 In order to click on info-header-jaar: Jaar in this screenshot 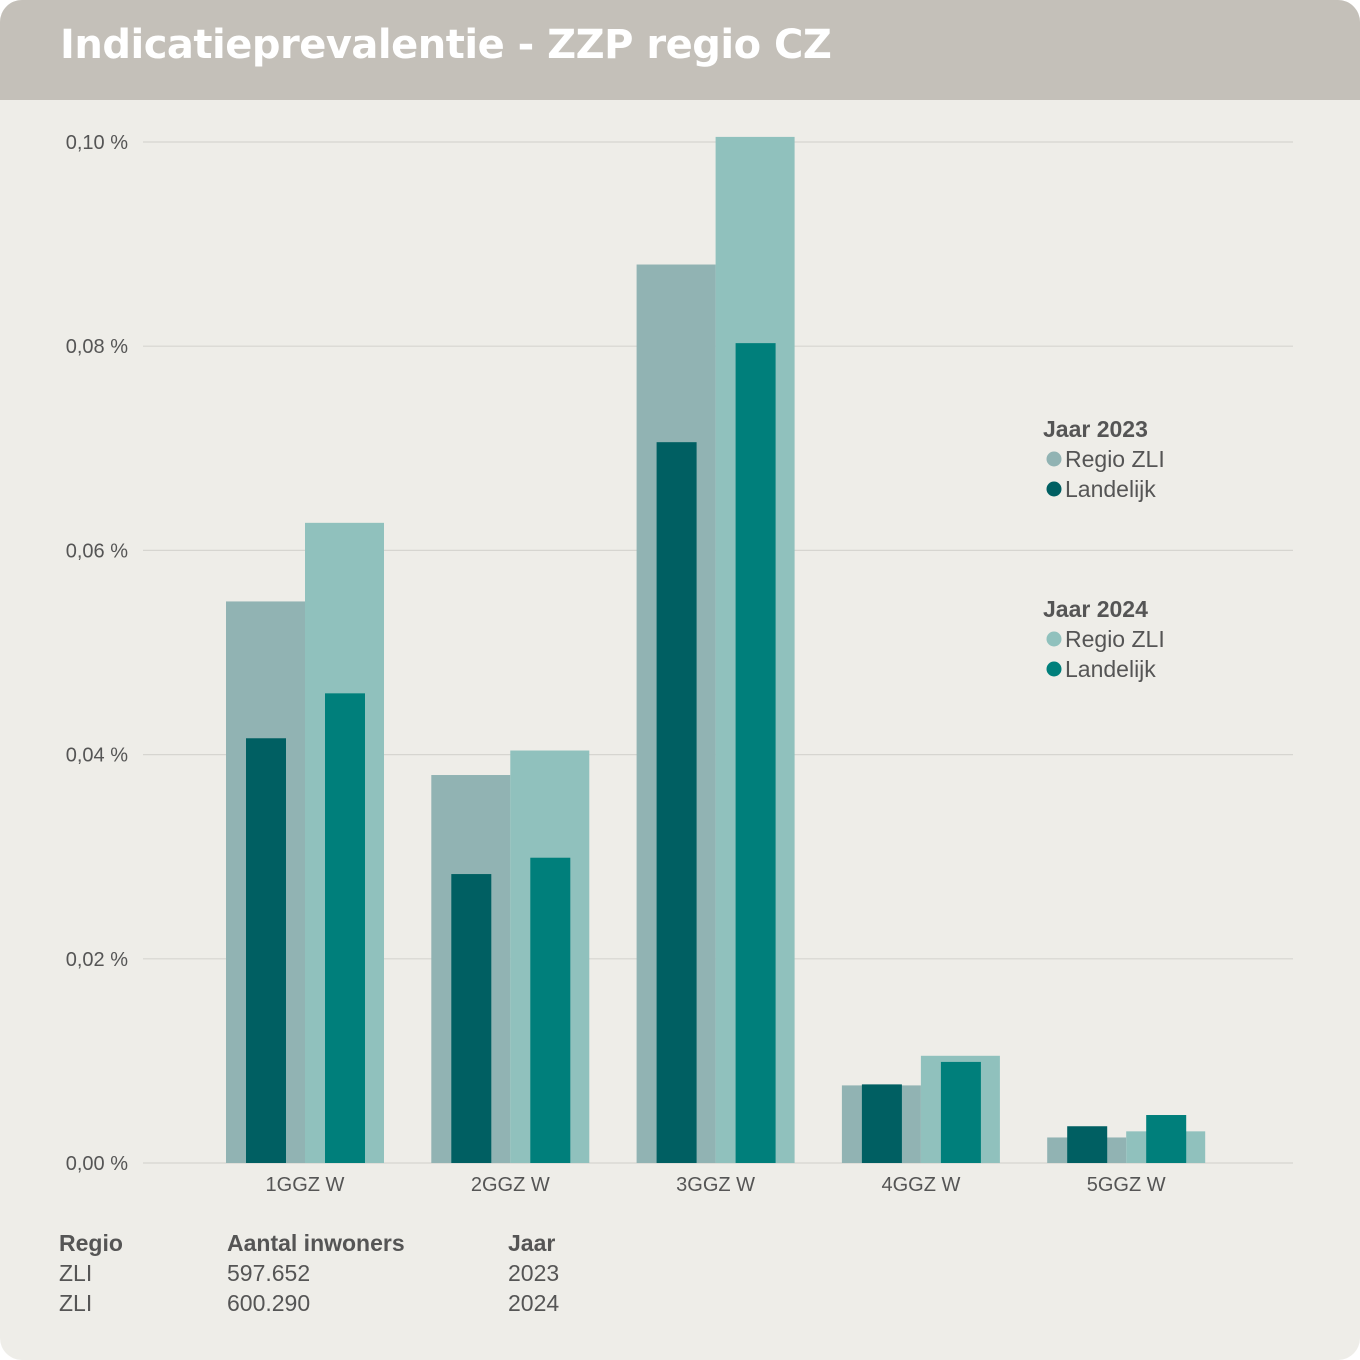, I will do `click(532, 1243)`.